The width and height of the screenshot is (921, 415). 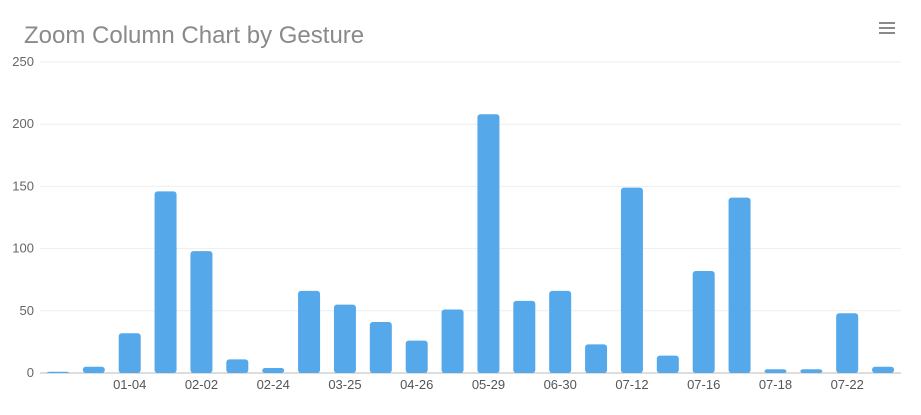 What do you see at coordinates (23, 185) in the screenshot?
I see `y-tick-label: 150` at bounding box center [23, 185].